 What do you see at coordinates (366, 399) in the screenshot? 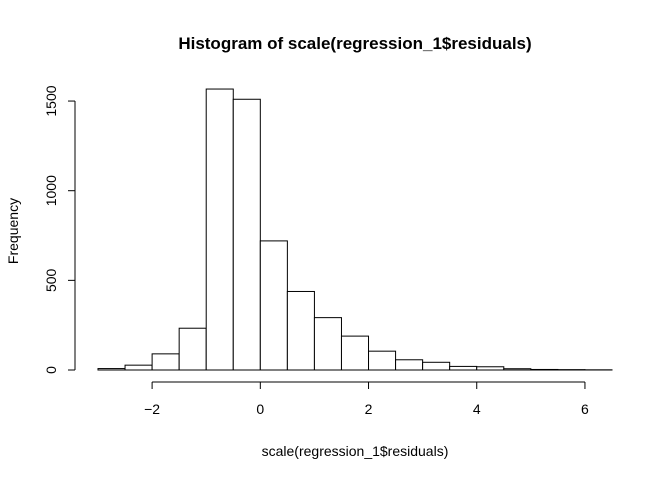
I see `x-axis: −2 0 2 4 6` at bounding box center [366, 399].